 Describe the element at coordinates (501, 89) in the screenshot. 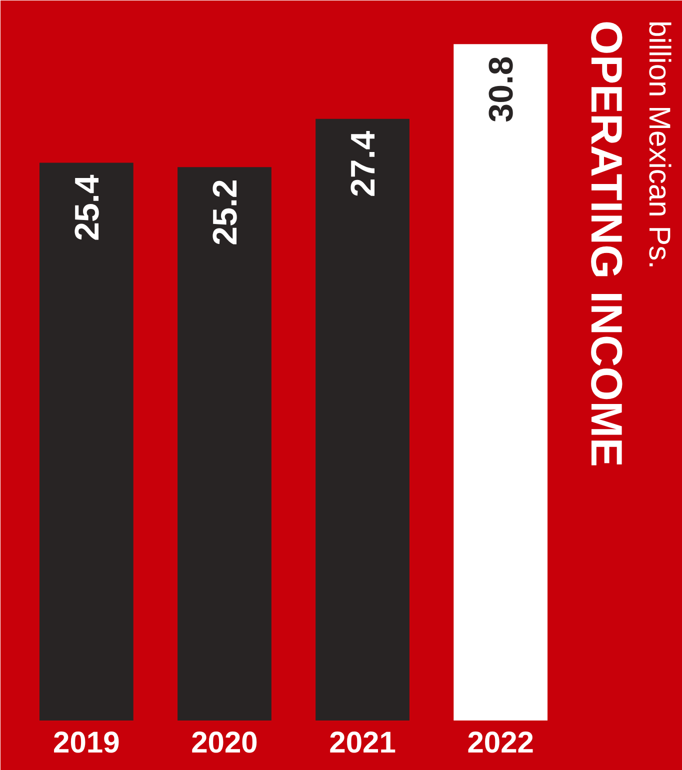

I see `data-label: 30.8` at that location.